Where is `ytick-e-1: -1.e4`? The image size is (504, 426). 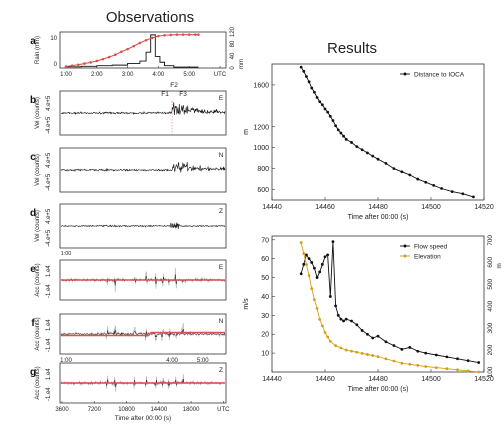 ytick-e-1: -1.e4 is located at coordinates (49, 291).